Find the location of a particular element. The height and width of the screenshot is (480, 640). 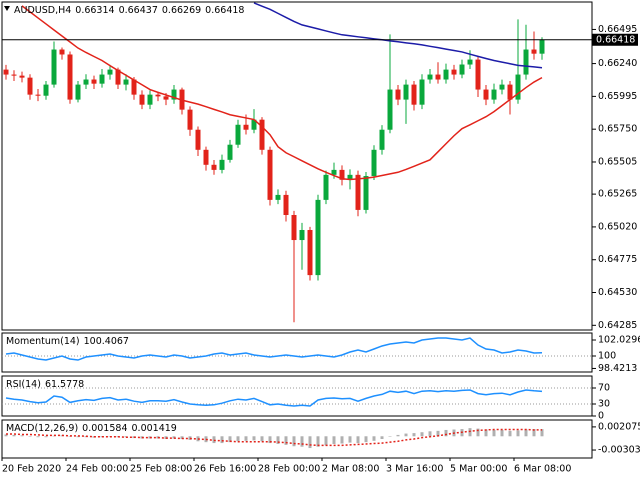

x-tick-label: 25 Feb 08:00 is located at coordinates (161, 469).